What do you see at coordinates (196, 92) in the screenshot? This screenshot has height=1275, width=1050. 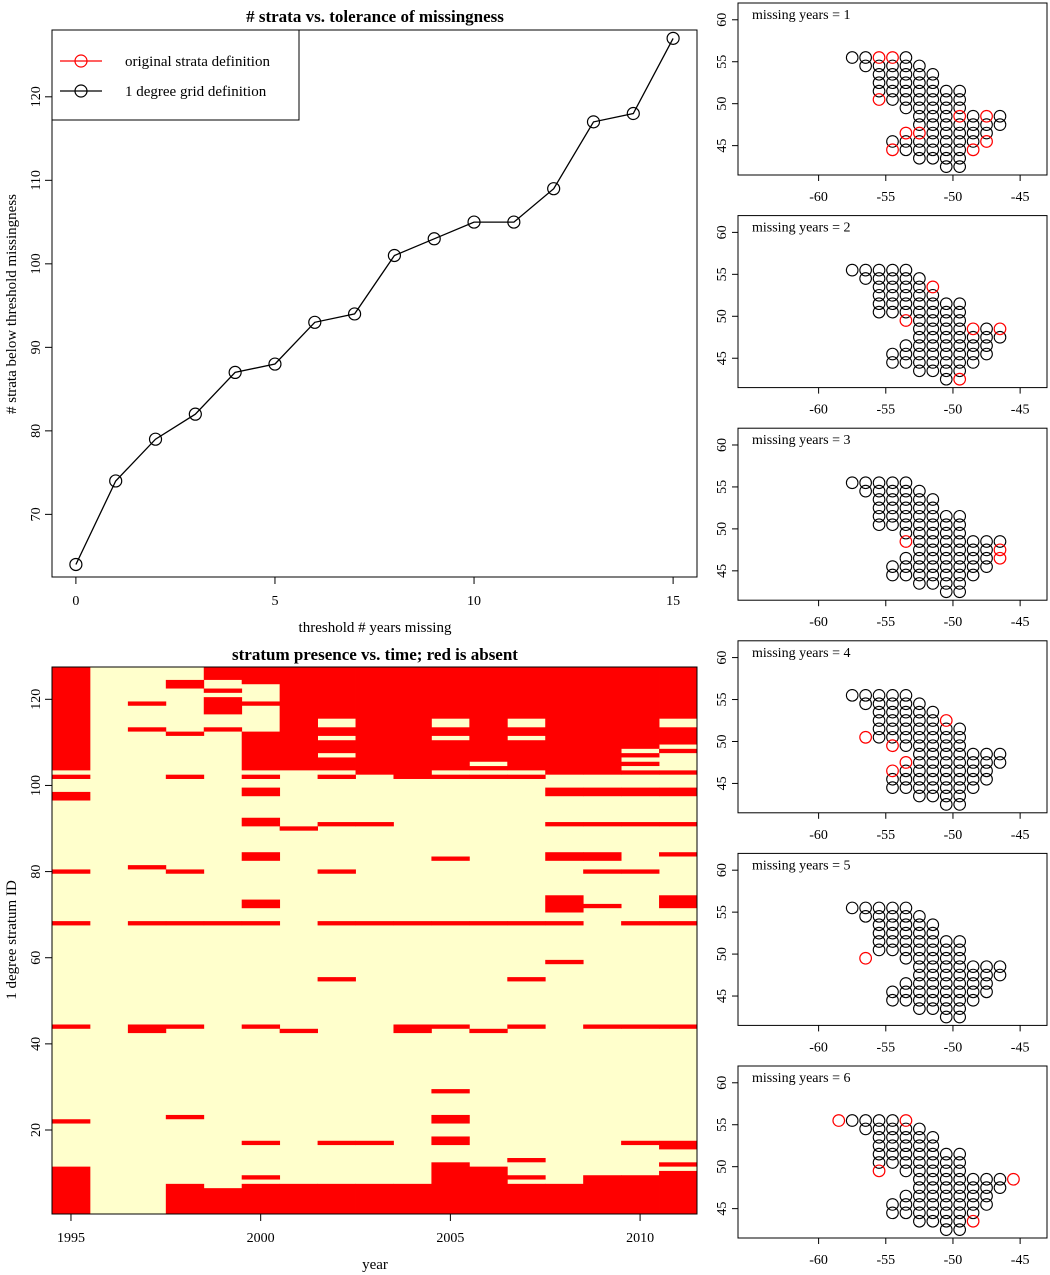 I see `legend-grid-label: 1 degree grid definition` at bounding box center [196, 92].